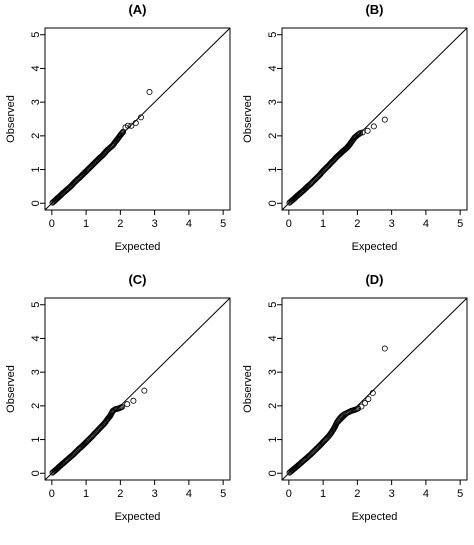 The image size is (474, 545). Describe the element at coordinates (374, 9) in the screenshot. I see `chart-title: (B)` at that location.